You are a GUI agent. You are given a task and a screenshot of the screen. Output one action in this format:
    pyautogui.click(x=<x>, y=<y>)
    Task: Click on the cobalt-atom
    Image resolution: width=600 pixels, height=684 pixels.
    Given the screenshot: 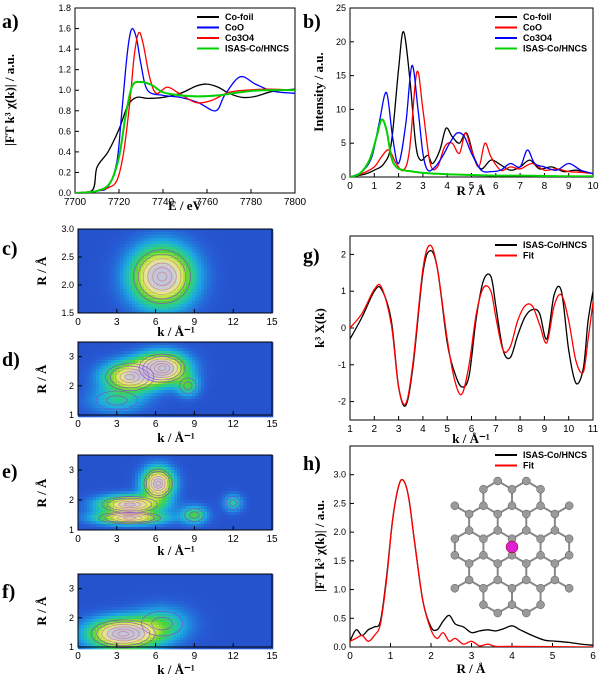 What is the action you would take?
    pyautogui.click(x=512, y=547)
    